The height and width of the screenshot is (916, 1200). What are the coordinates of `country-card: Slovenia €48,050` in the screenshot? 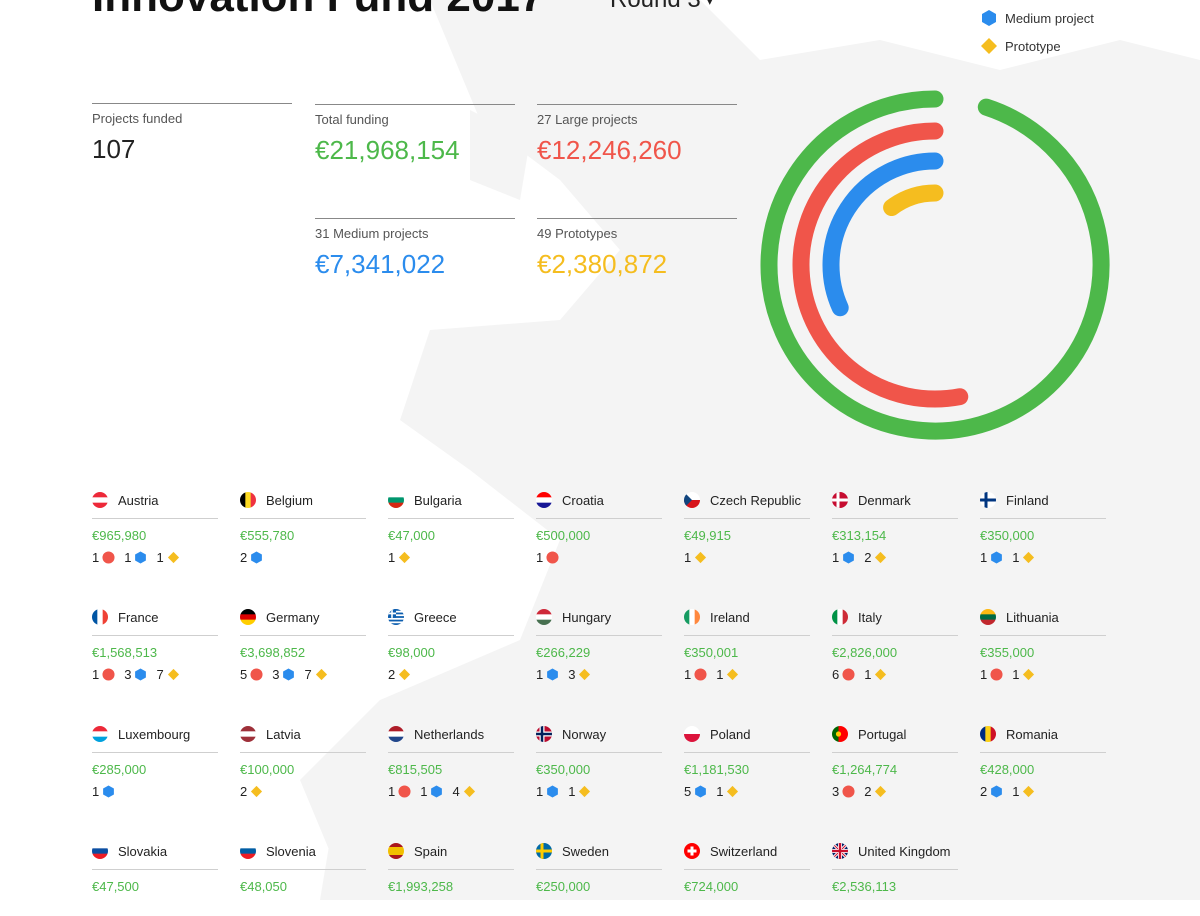 It's located at (303, 877).